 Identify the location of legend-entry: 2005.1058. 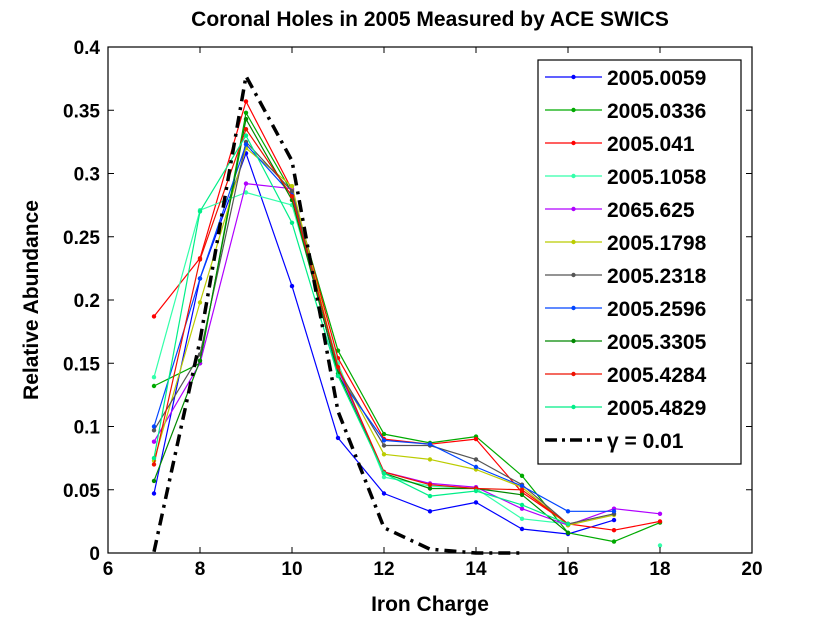
(626, 177).